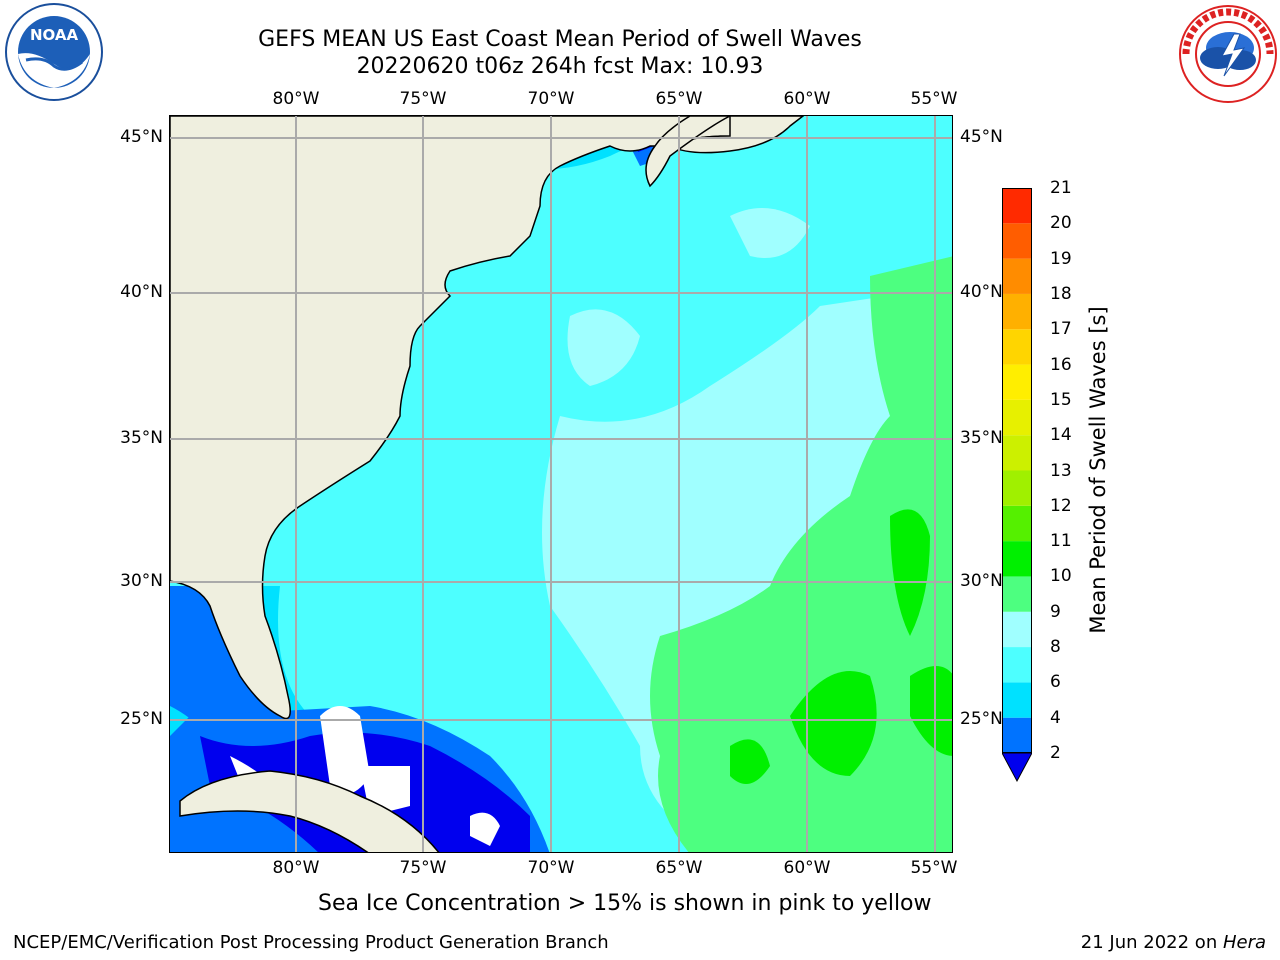  I want to click on colorbar-title: Mean Period of Swell Waves [s], so click(1098, 470).